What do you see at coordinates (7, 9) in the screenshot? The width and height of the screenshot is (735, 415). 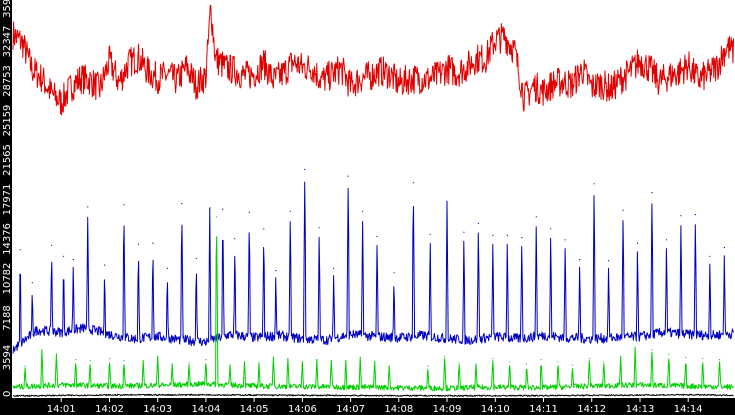 I see `y-tick-label: 35942` at bounding box center [7, 9].